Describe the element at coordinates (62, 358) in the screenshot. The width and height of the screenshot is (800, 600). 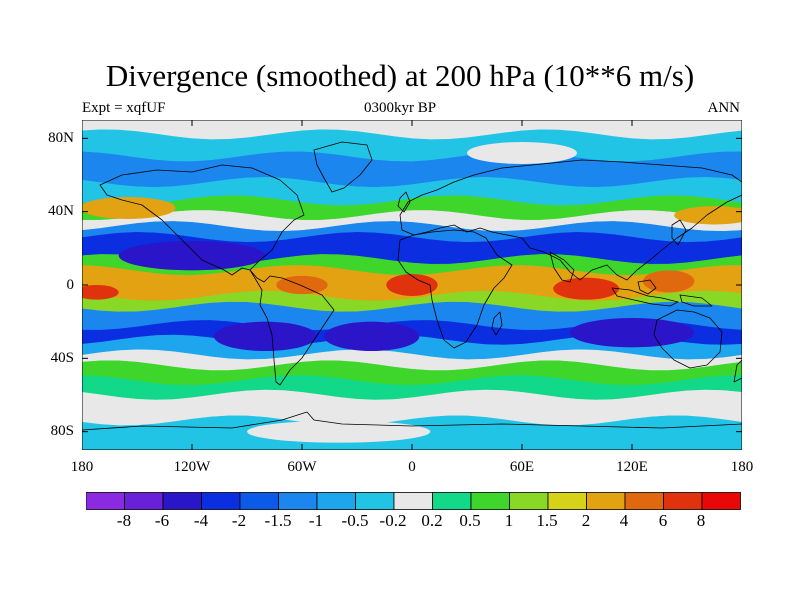
I see `y-tick-label: 40S` at that location.